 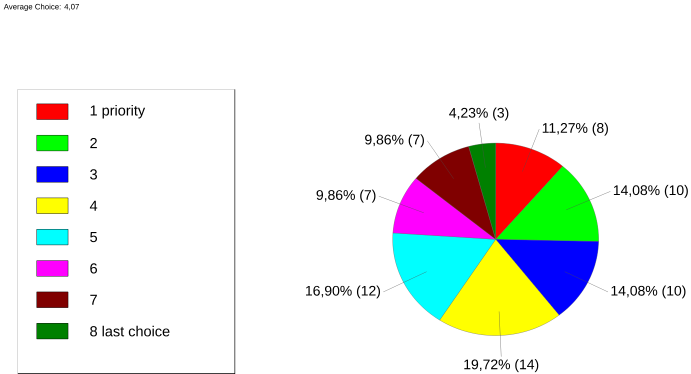 I want to click on data-label: 4,23% (3), so click(x=478, y=113).